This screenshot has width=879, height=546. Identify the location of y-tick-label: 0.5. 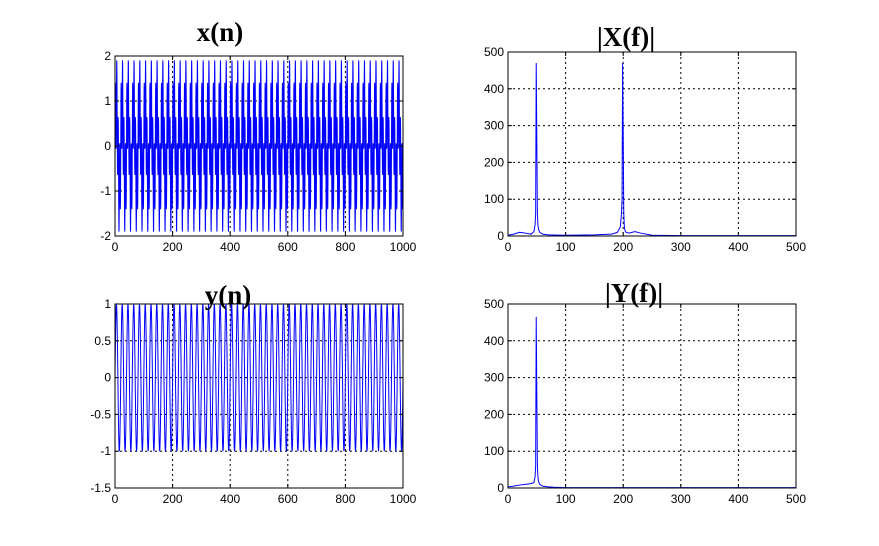
(102, 341).